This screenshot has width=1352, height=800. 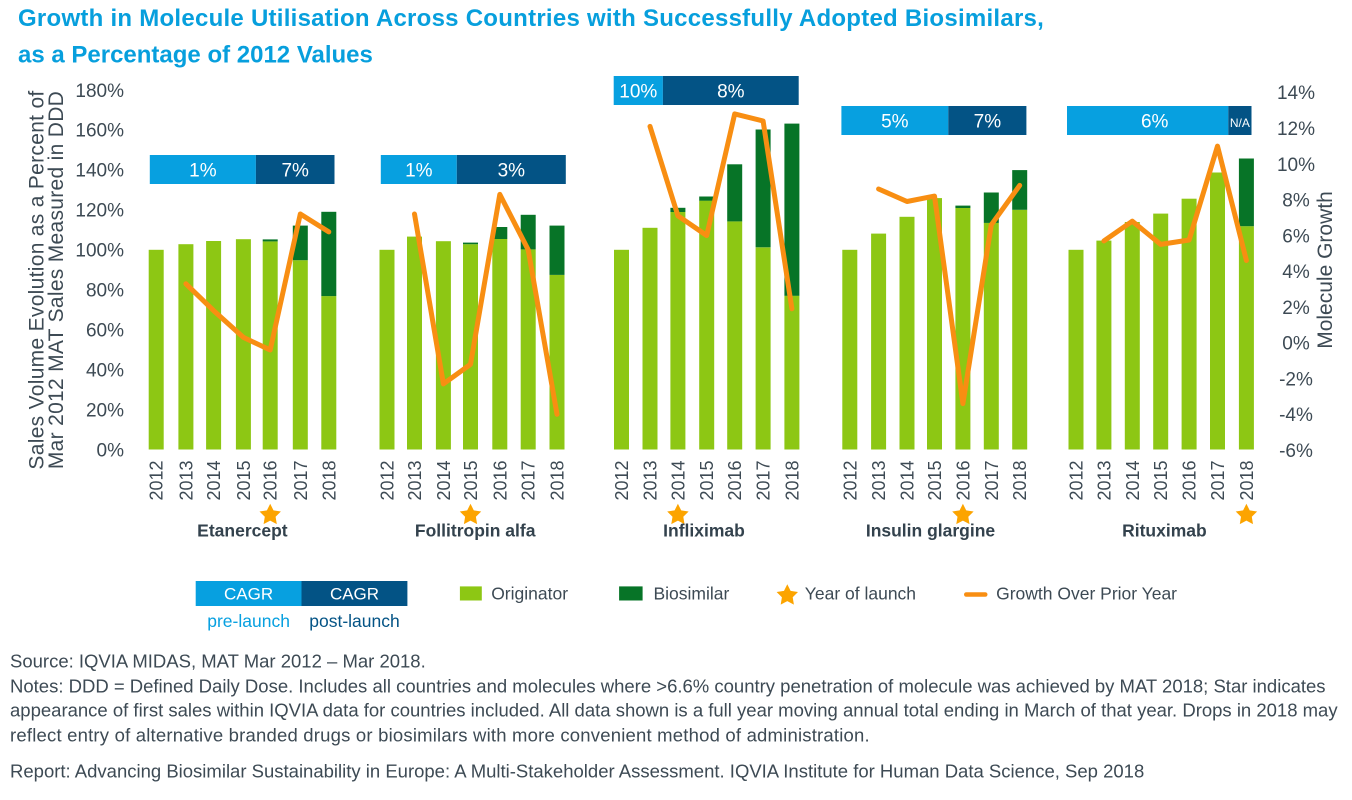 I want to click on svg-text: Rituximab, so click(x=1164, y=531).